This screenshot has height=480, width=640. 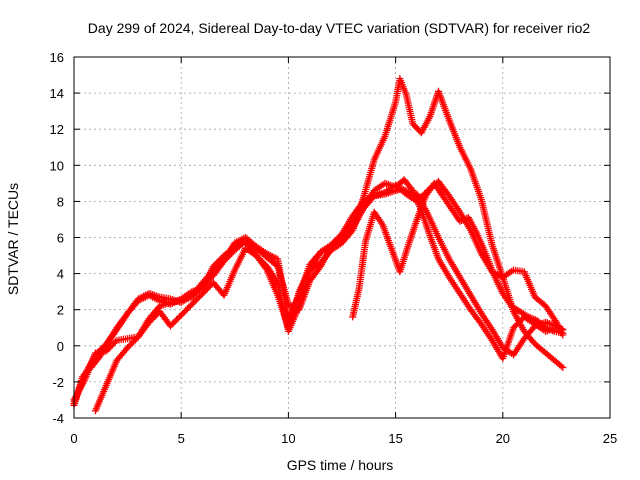 I want to click on x-tick-label: 5, so click(x=181, y=438).